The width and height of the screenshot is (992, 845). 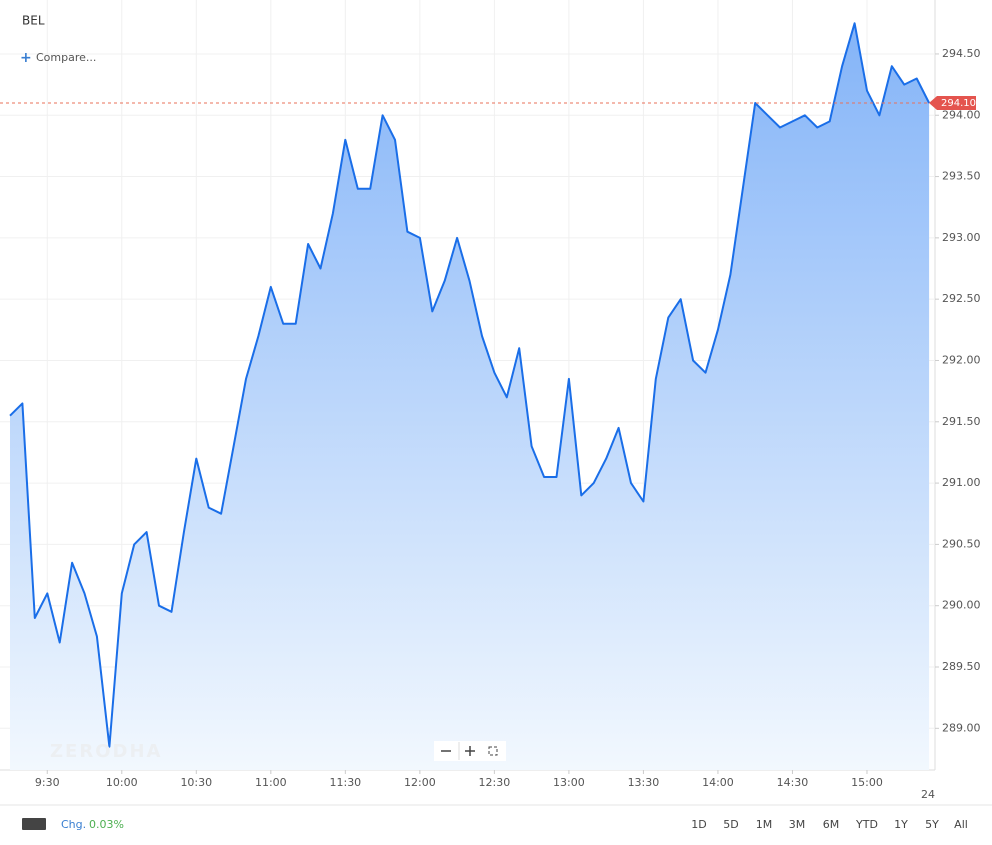 What do you see at coordinates (495, 782) in the screenshot?
I see `x-tick-label: 12:30` at bounding box center [495, 782].